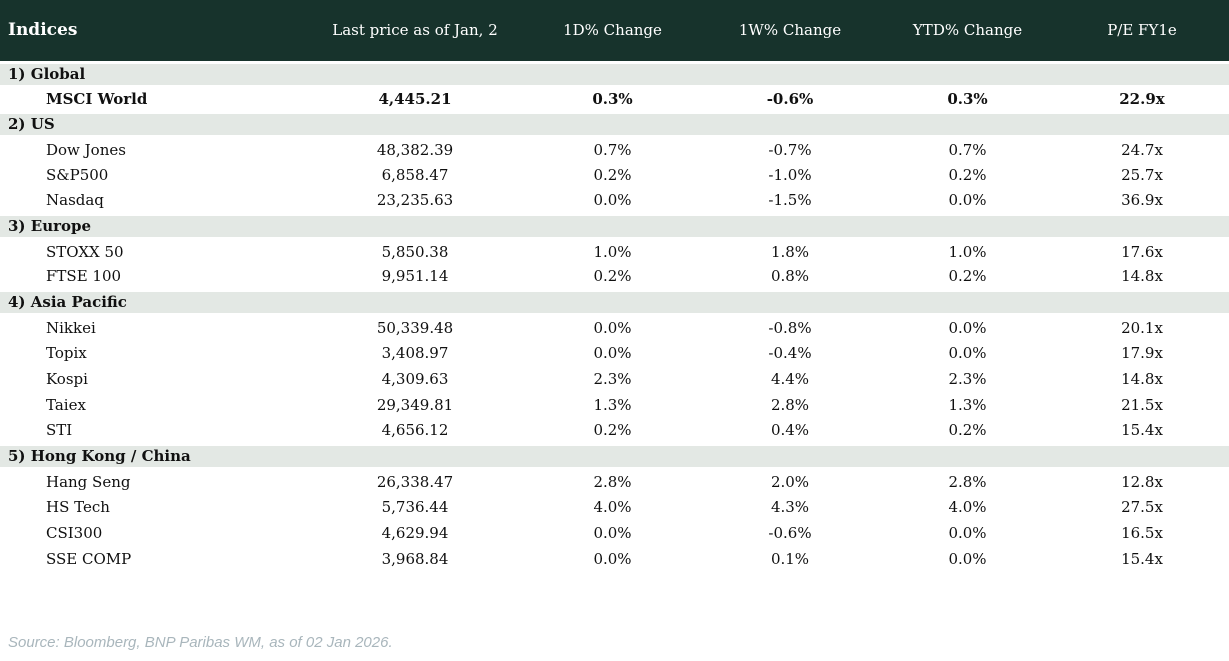 Image resolution: width=1229 pixels, height=661 pixels. I want to click on index-name-cell: STI, so click(59, 430).